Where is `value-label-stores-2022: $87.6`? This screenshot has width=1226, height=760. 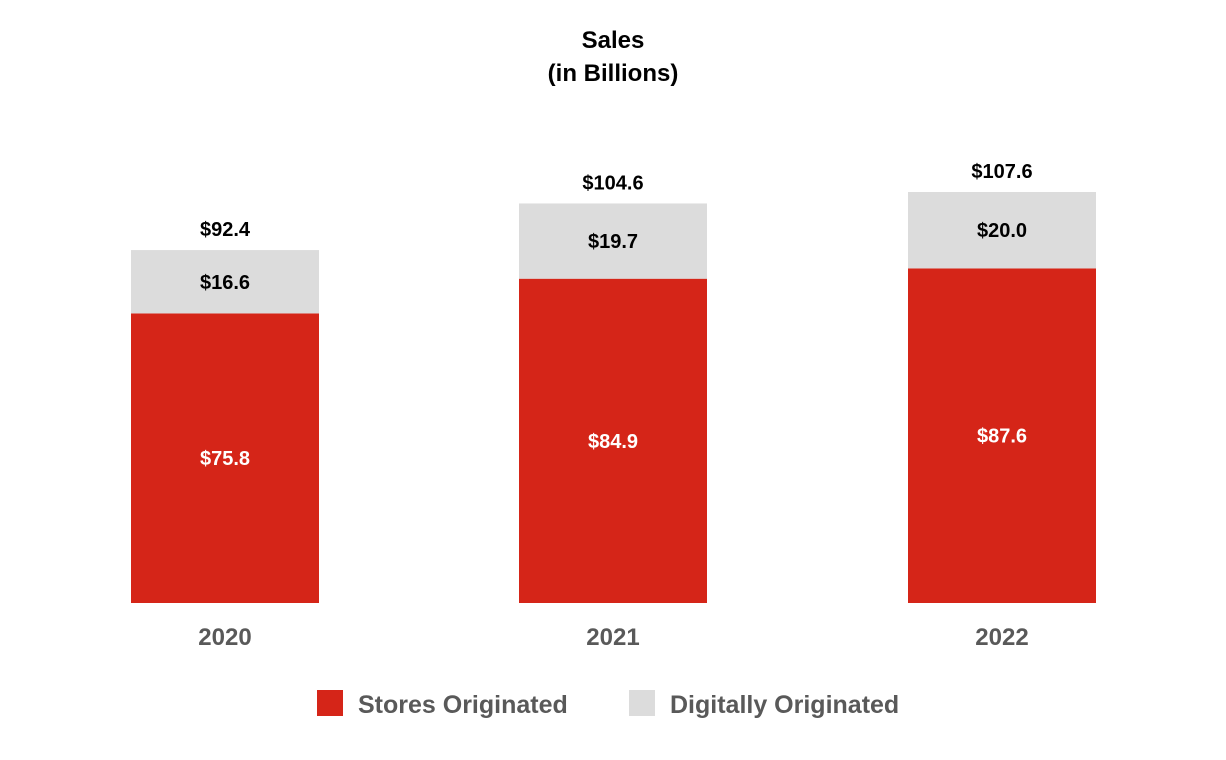 value-label-stores-2022: $87.6 is located at coordinates (1002, 437).